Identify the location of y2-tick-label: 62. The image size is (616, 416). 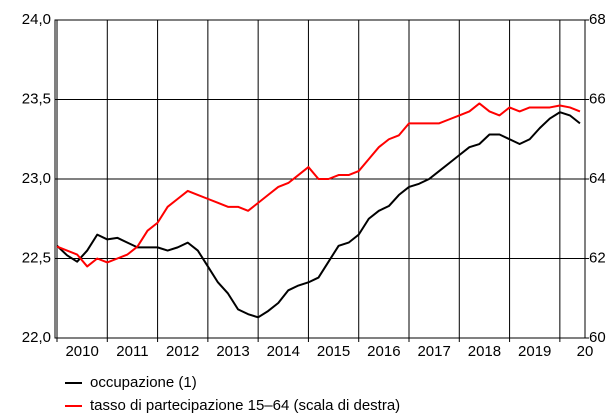
(597, 257).